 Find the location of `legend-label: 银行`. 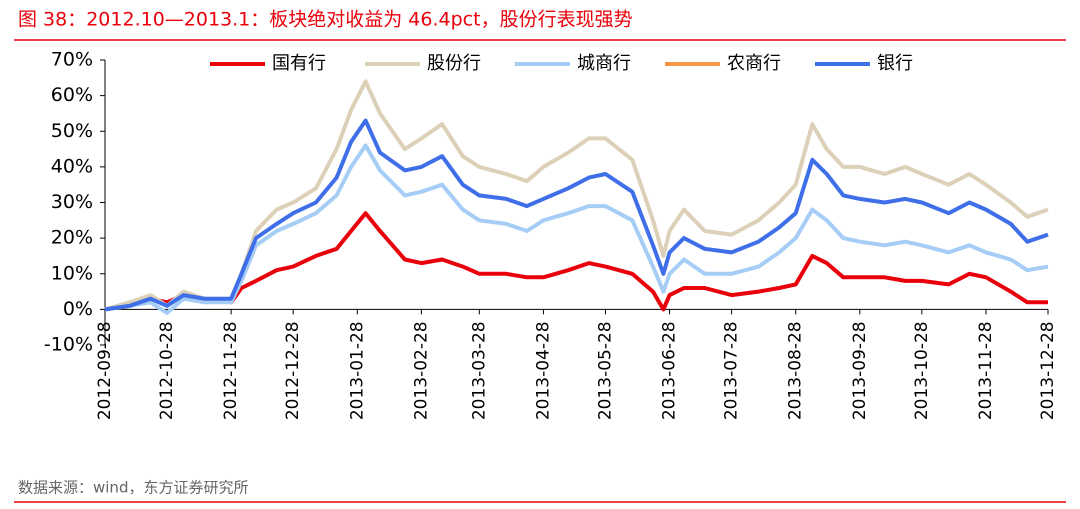

legend-label: 银行 is located at coordinates (895, 63).